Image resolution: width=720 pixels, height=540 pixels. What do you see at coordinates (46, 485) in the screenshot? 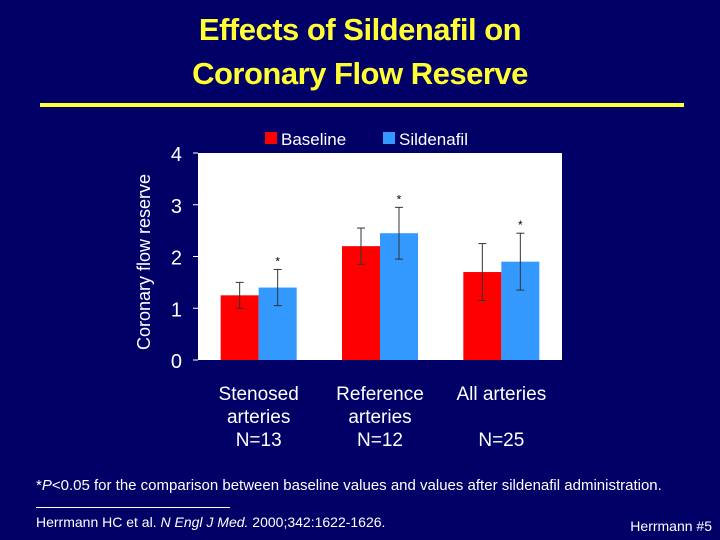
I see `footnote-p: P` at bounding box center [46, 485].